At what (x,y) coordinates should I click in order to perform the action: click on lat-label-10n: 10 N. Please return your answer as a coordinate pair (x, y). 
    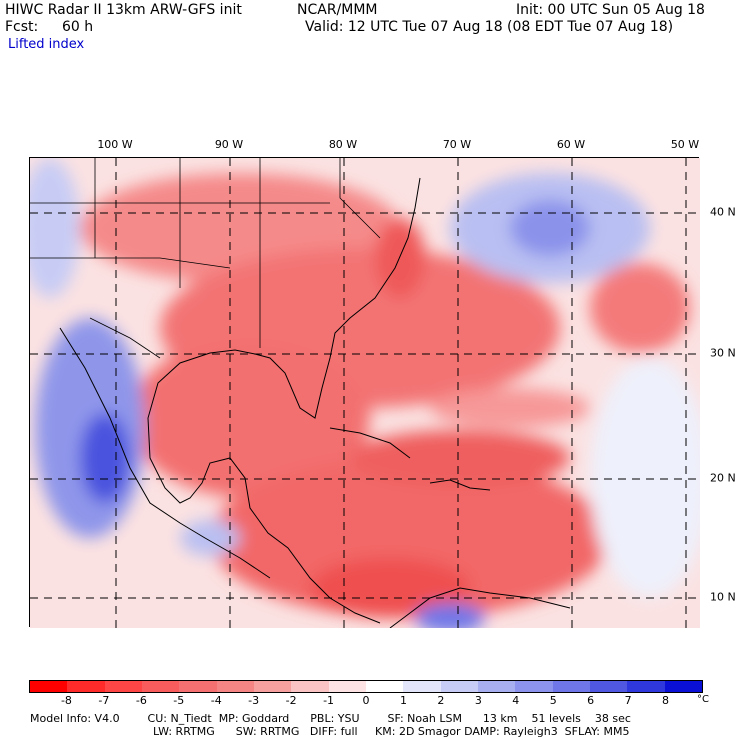
    Looking at the image, I should click on (723, 597).